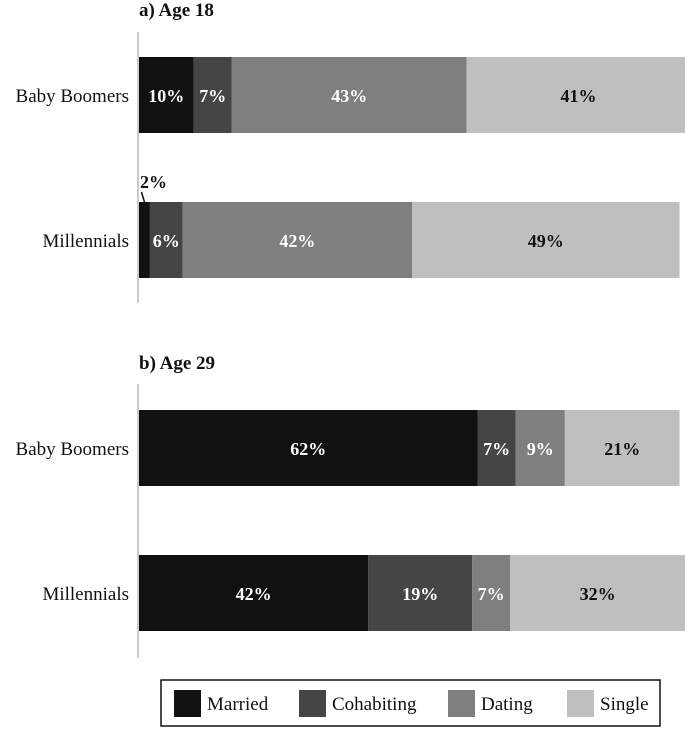 The image size is (685, 729). Describe the element at coordinates (374, 704) in the screenshot. I see `legend-label: Cohabiting` at that location.